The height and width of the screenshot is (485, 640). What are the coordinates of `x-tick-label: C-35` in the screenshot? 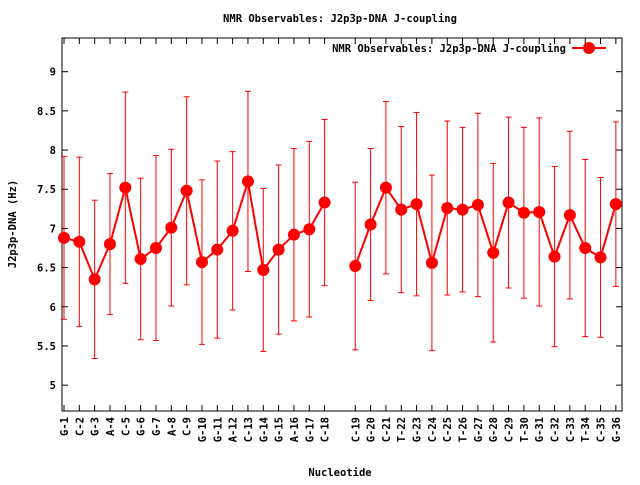 It's located at (602, 429).